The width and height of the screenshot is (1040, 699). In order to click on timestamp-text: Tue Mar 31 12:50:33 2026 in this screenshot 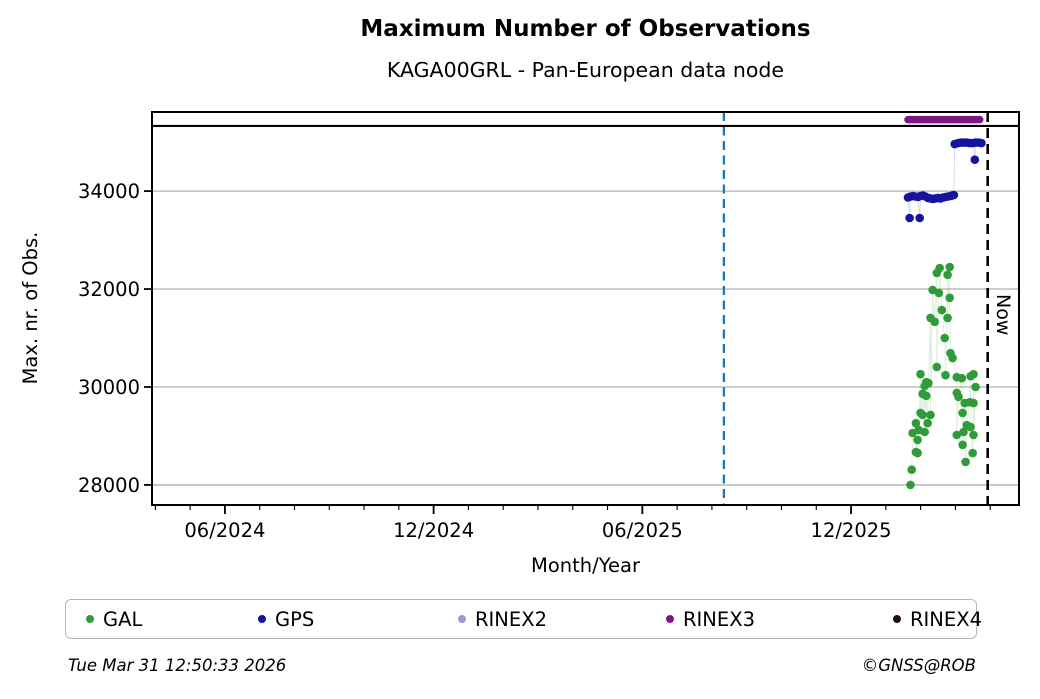, I will do `click(177, 665)`.